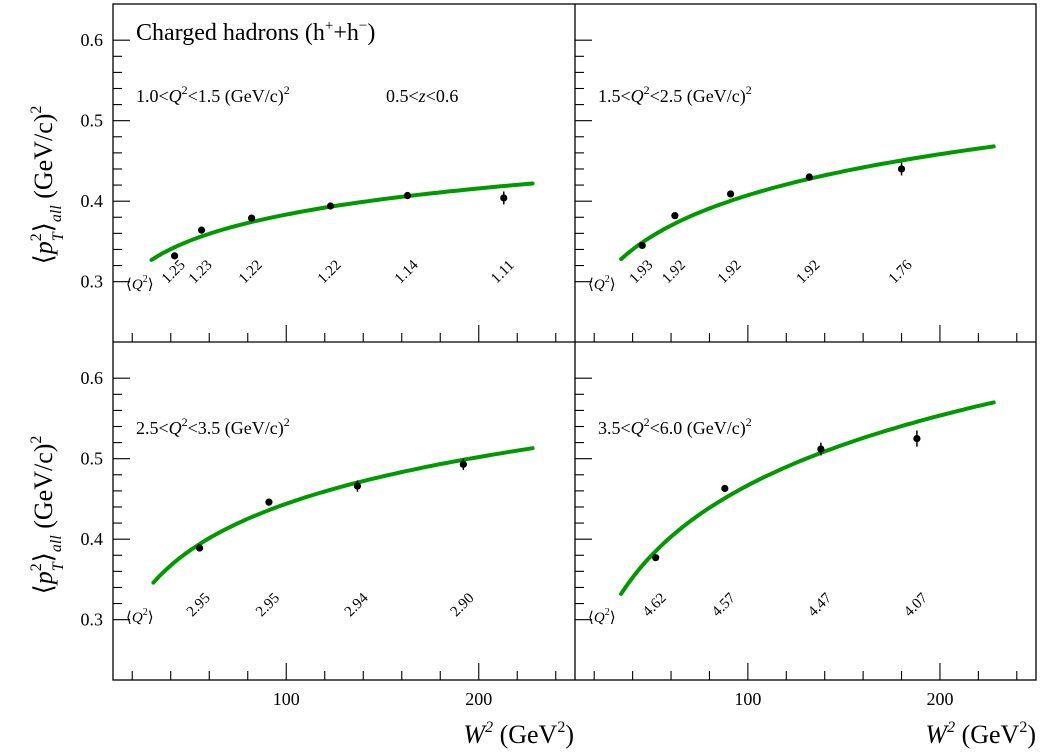  I want to click on x-axis-title-right: W2 (GeV2), so click(980, 734).